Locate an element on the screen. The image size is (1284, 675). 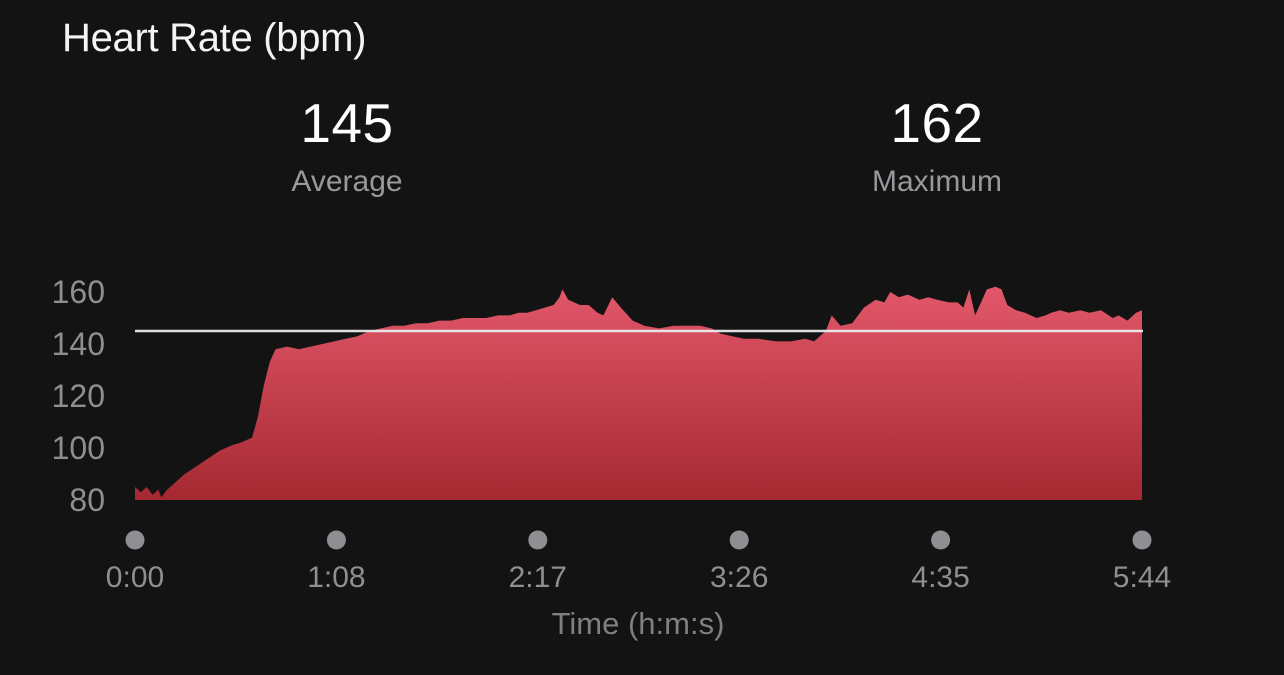
maximum-stat: 162 Maximum is located at coordinates (937, 146).